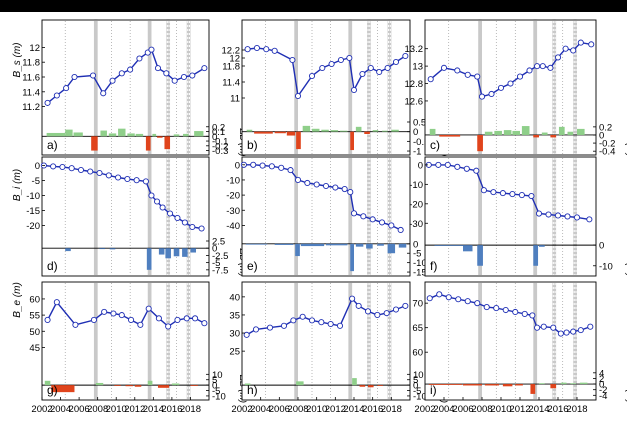 This screenshot has height=426, width=627. Describe the element at coordinates (220, 256) in the screenshot. I see `bar-tick-label: -2.5` at that location.